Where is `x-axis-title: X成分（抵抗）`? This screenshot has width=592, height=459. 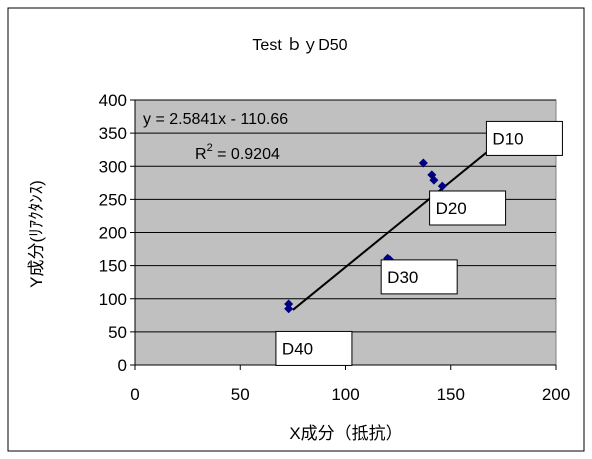 x-axis-title: X成分（抵抗） is located at coordinates (345, 433).